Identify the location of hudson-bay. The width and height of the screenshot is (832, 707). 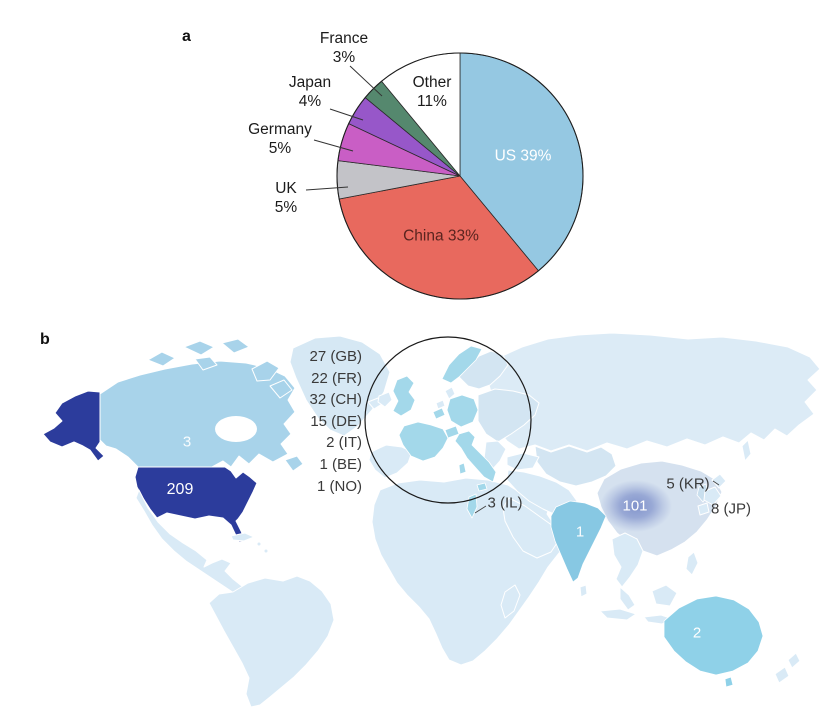
(236, 429).